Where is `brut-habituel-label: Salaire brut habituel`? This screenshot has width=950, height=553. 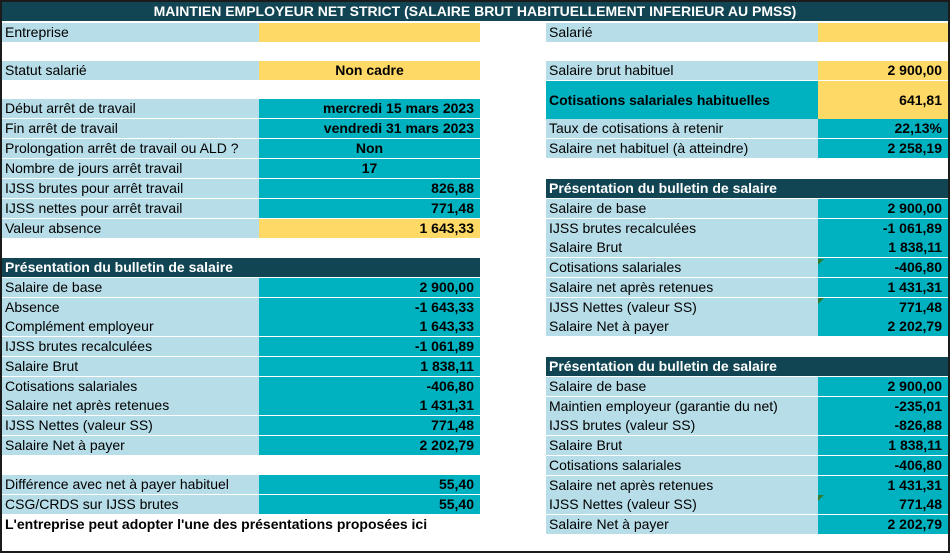 brut-habituel-label: Salaire brut habituel is located at coordinates (682, 70).